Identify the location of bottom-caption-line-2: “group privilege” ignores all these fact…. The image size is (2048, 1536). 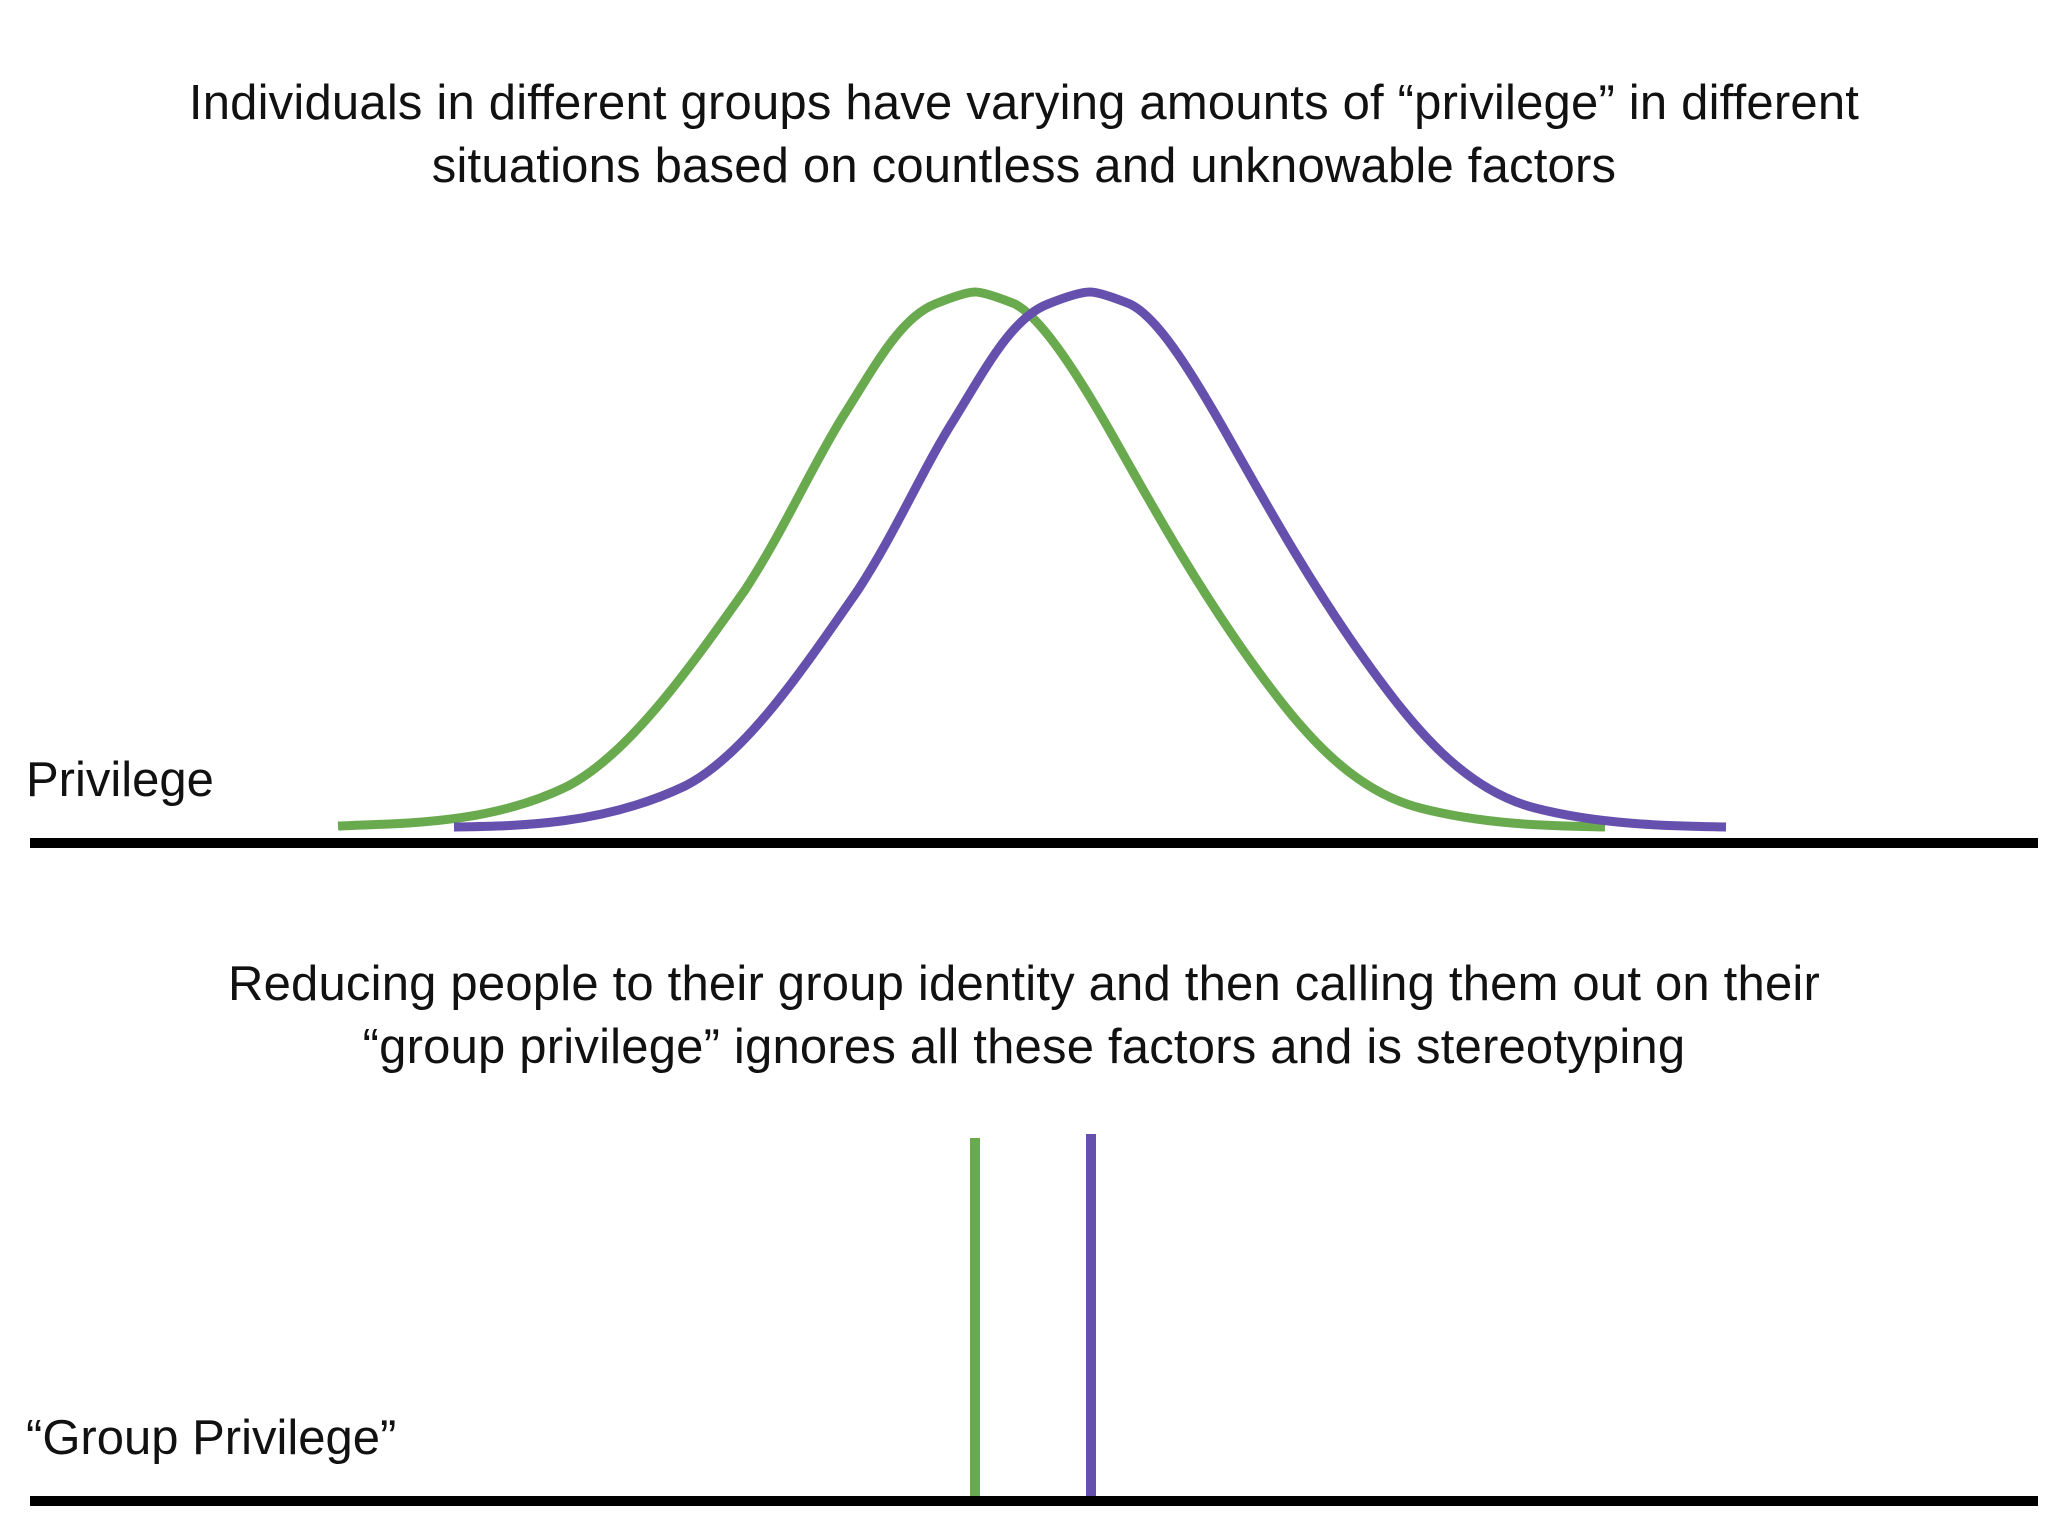
(1024, 1047).